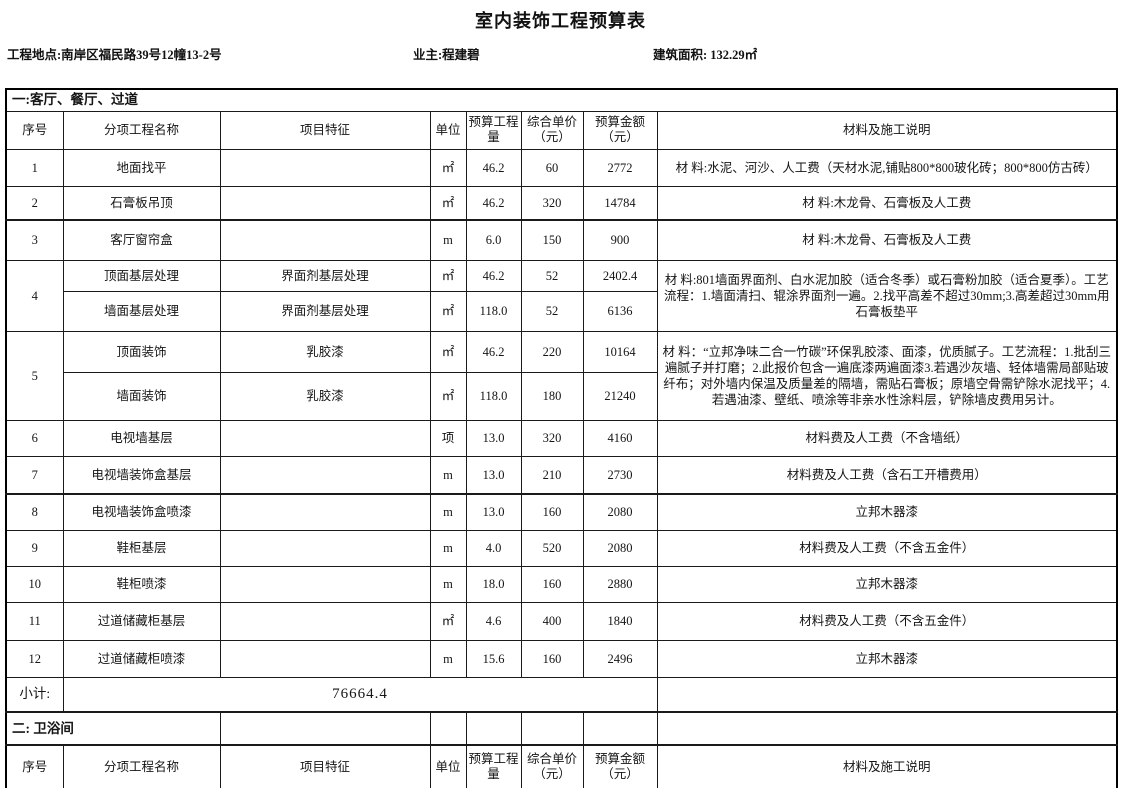 The height and width of the screenshot is (788, 1121). What do you see at coordinates (561, 100) in the screenshot?
I see `section-row-living: 一:客厅、餐厅、过道` at bounding box center [561, 100].